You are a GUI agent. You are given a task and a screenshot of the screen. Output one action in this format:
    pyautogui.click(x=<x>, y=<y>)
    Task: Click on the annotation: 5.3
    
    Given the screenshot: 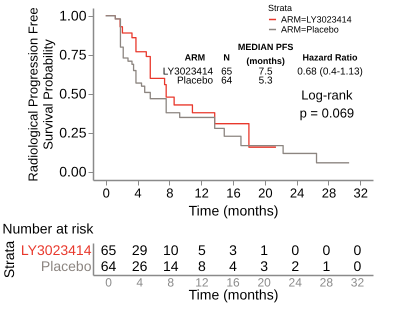 What is the action you would take?
    pyautogui.click(x=265, y=81)
    